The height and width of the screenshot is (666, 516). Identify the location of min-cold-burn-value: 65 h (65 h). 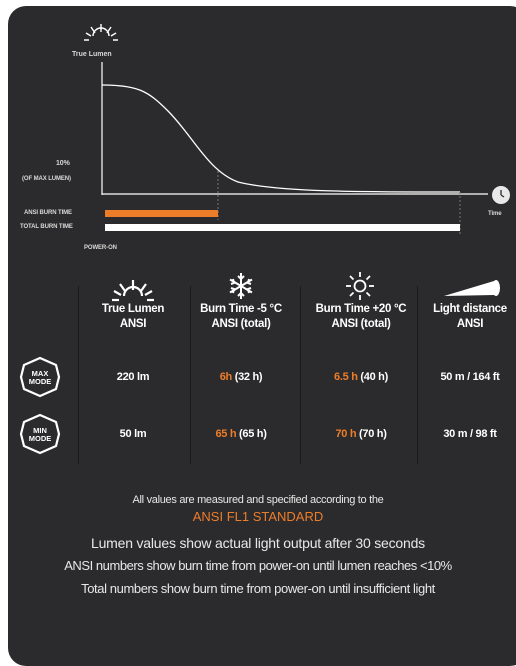
(241, 434).